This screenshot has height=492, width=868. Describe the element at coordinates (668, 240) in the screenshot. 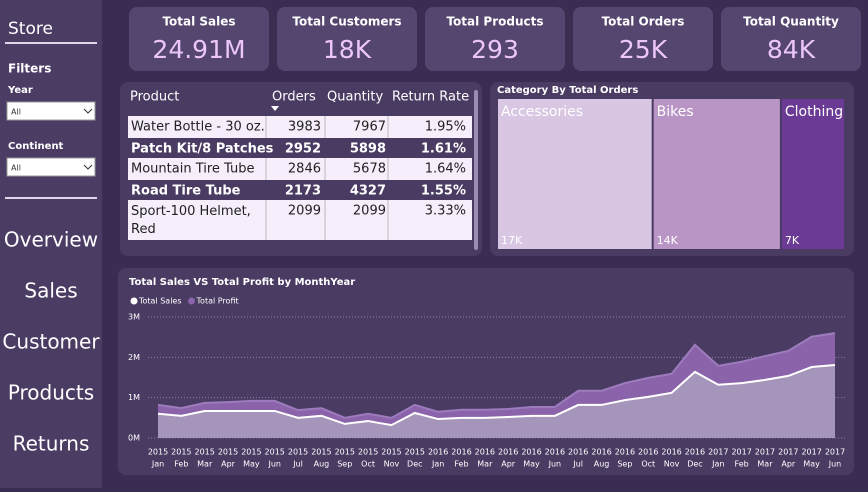

I see `tile-value: 14K` at that location.